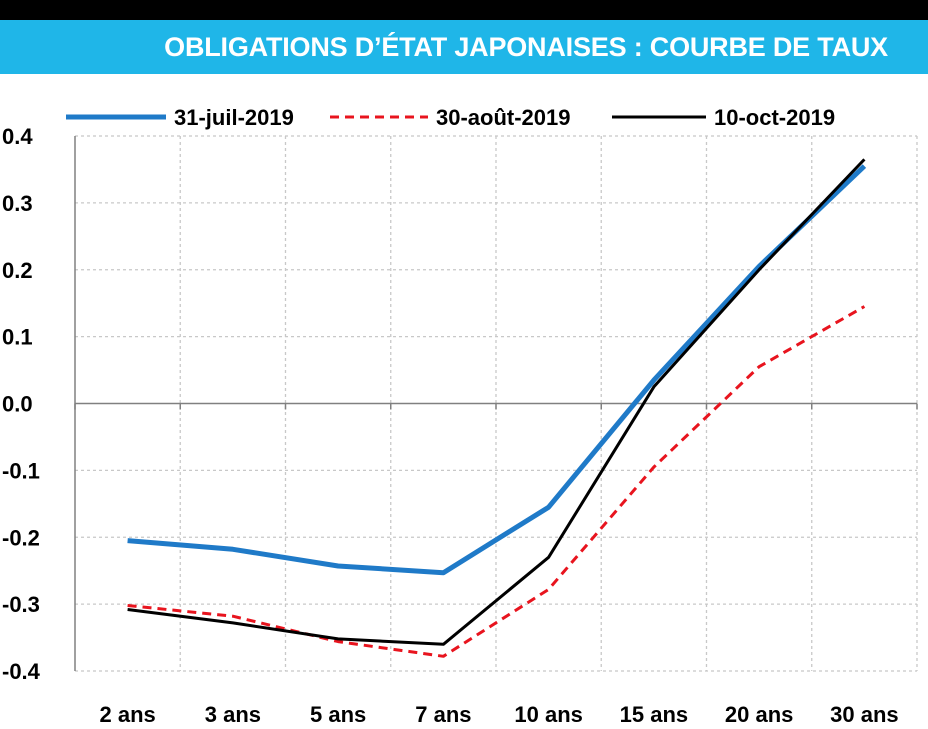  What do you see at coordinates (21, 470) in the screenshot?
I see `y-tick-label: -0.1` at bounding box center [21, 470].